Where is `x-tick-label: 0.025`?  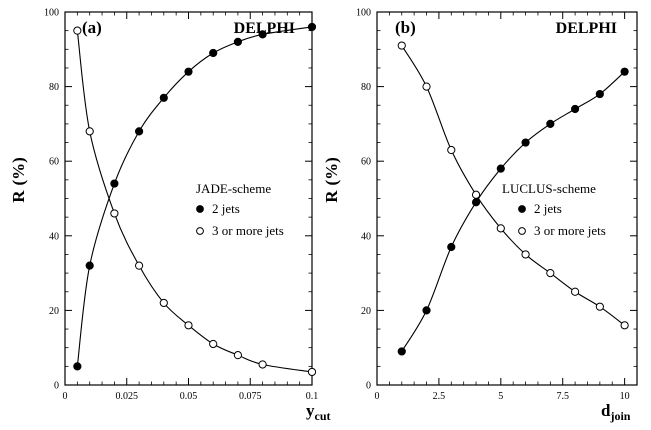
x-tick-label: 0.025 is located at coordinates (127, 396).